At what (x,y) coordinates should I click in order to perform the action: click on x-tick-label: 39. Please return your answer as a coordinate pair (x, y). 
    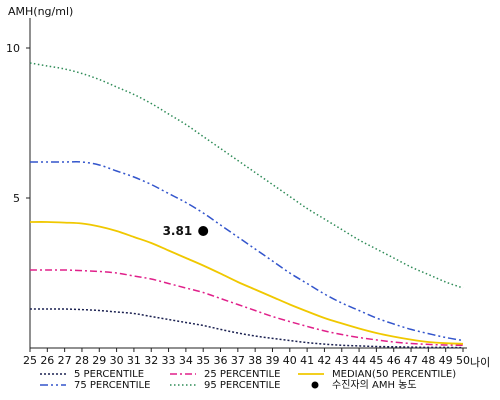
    Looking at the image, I should click on (272, 360).